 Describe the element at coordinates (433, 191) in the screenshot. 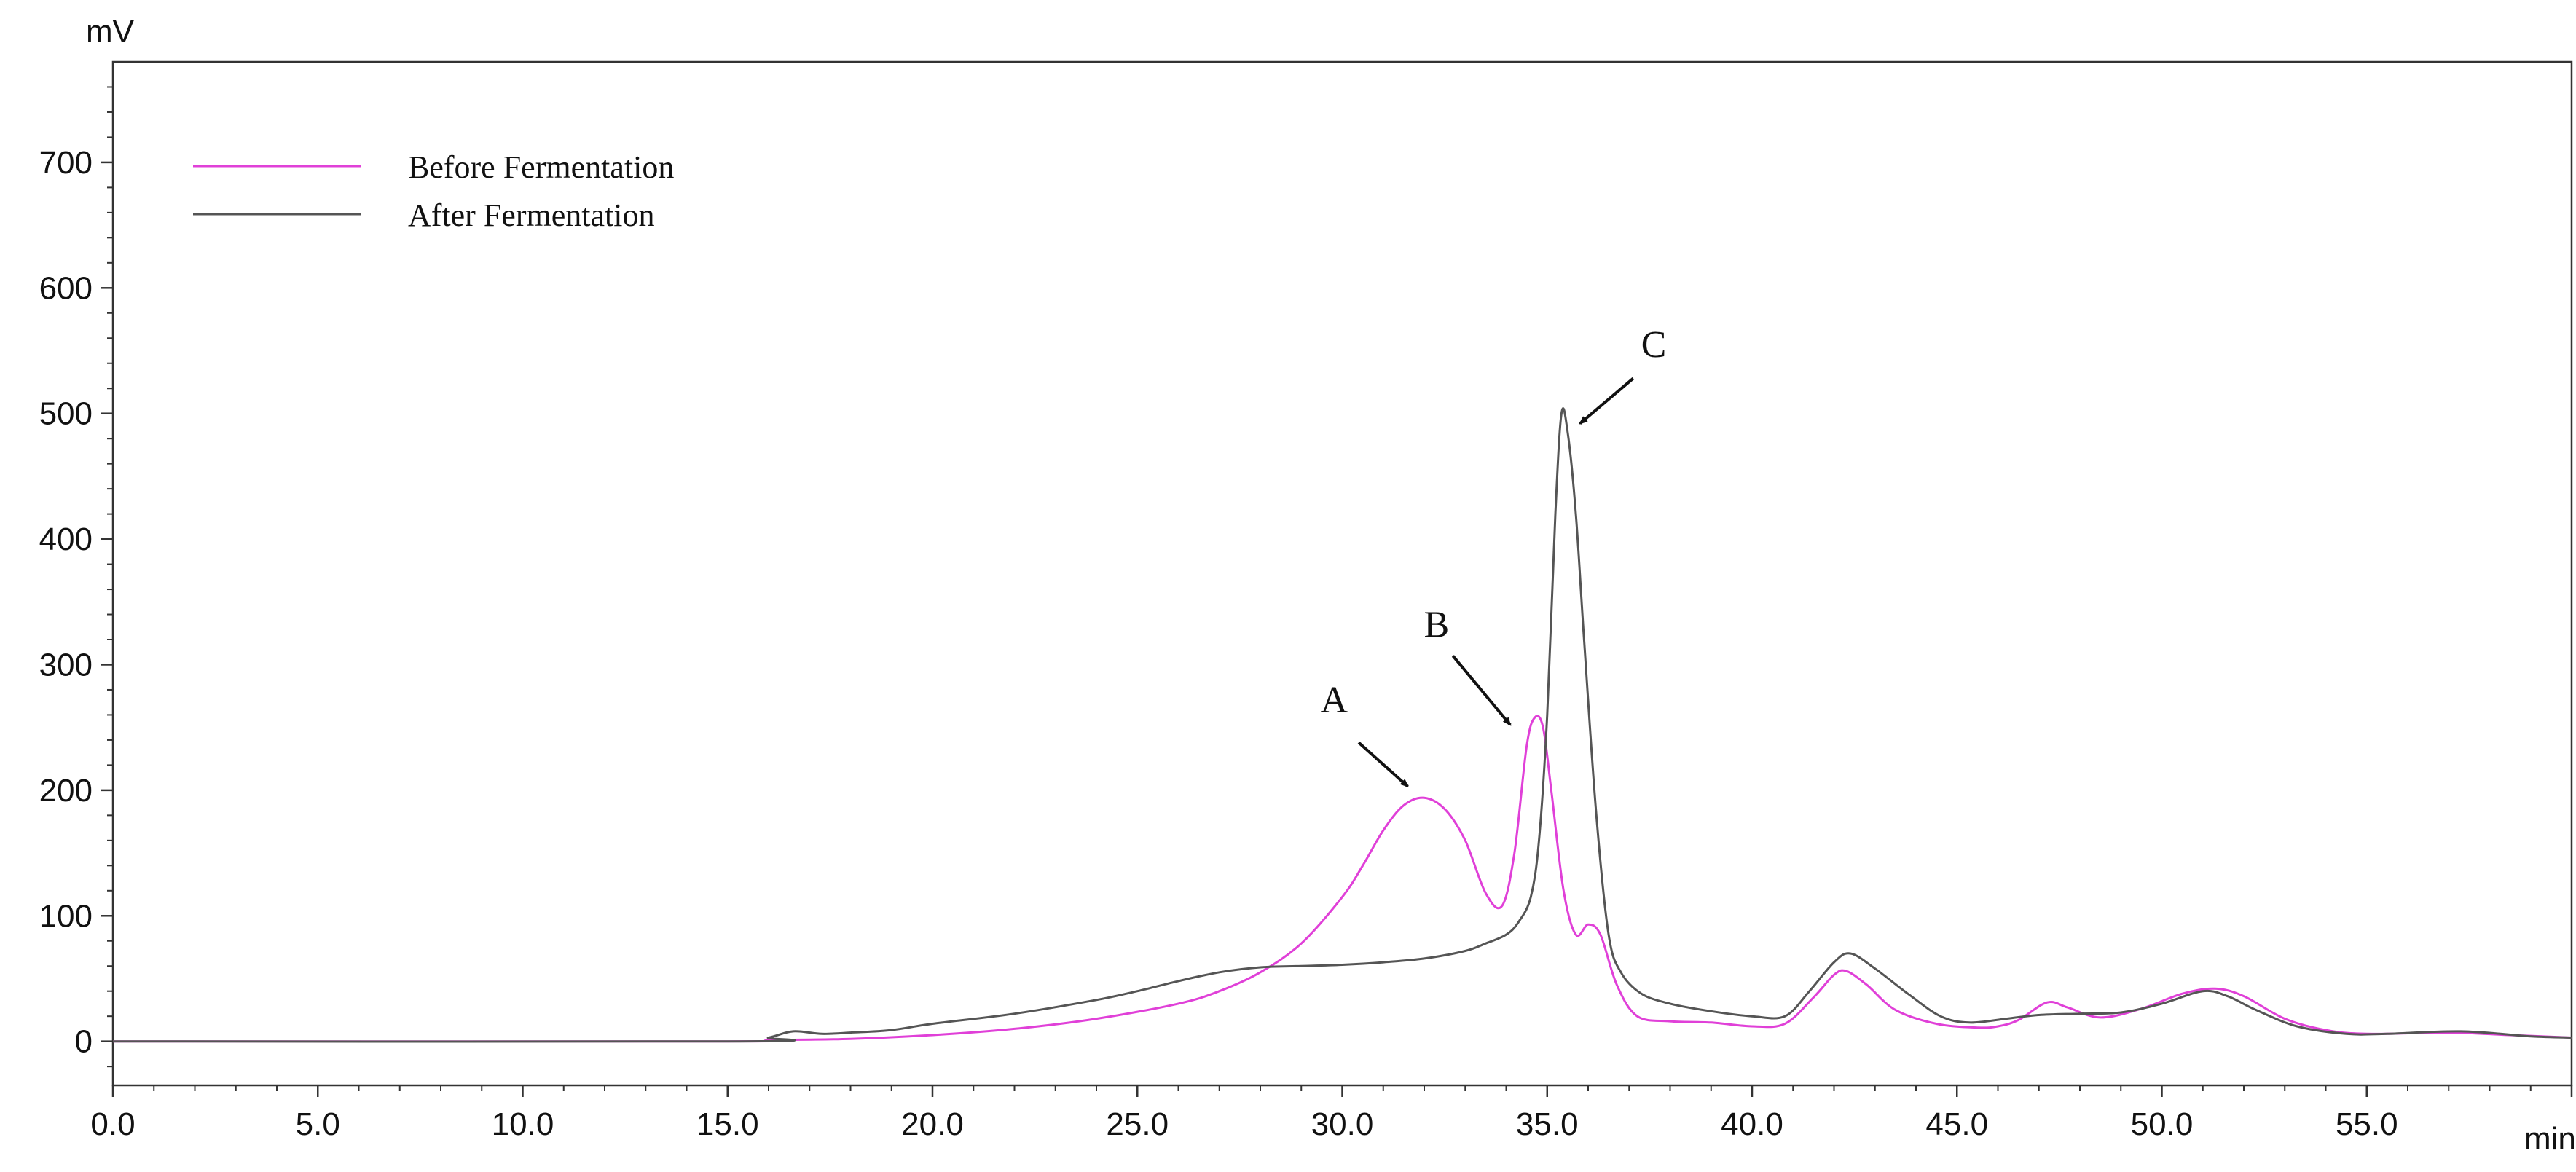

I see `legend: Before Fermentation After Fermentation` at that location.